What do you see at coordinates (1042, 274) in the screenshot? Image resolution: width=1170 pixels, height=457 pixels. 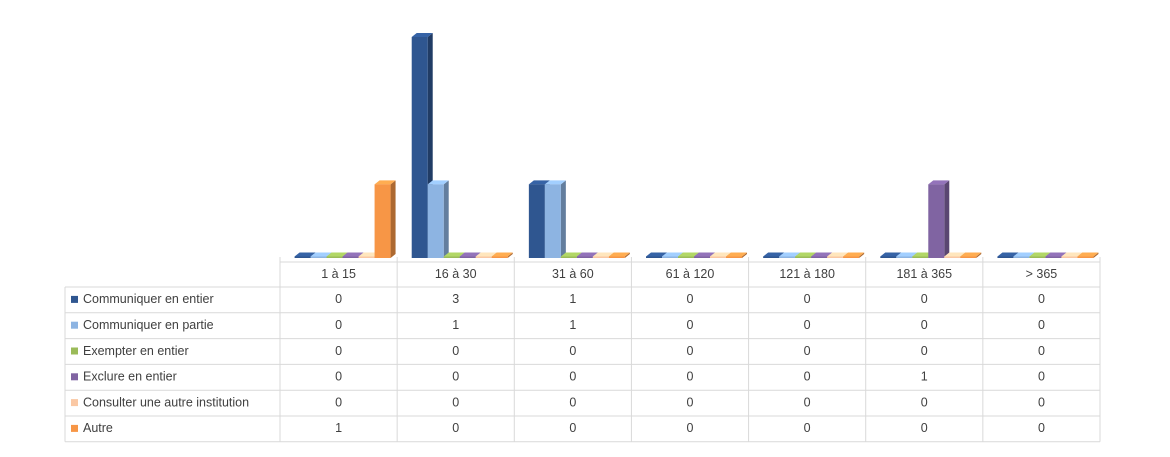 I see `category-label: > 365` at bounding box center [1042, 274].